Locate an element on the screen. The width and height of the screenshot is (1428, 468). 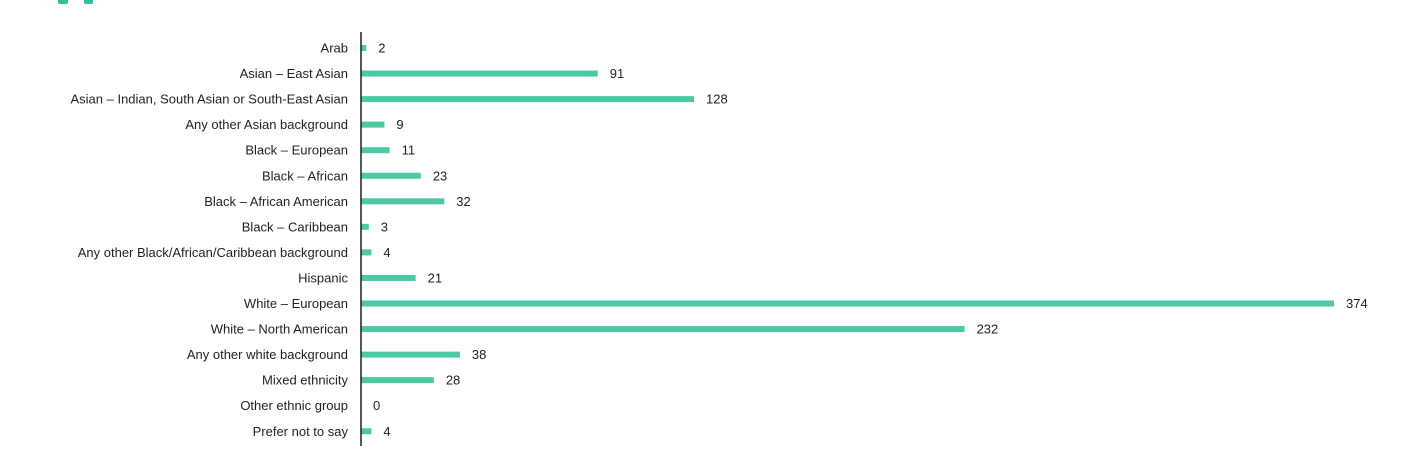
category-label: Black – African American is located at coordinates (276, 201).